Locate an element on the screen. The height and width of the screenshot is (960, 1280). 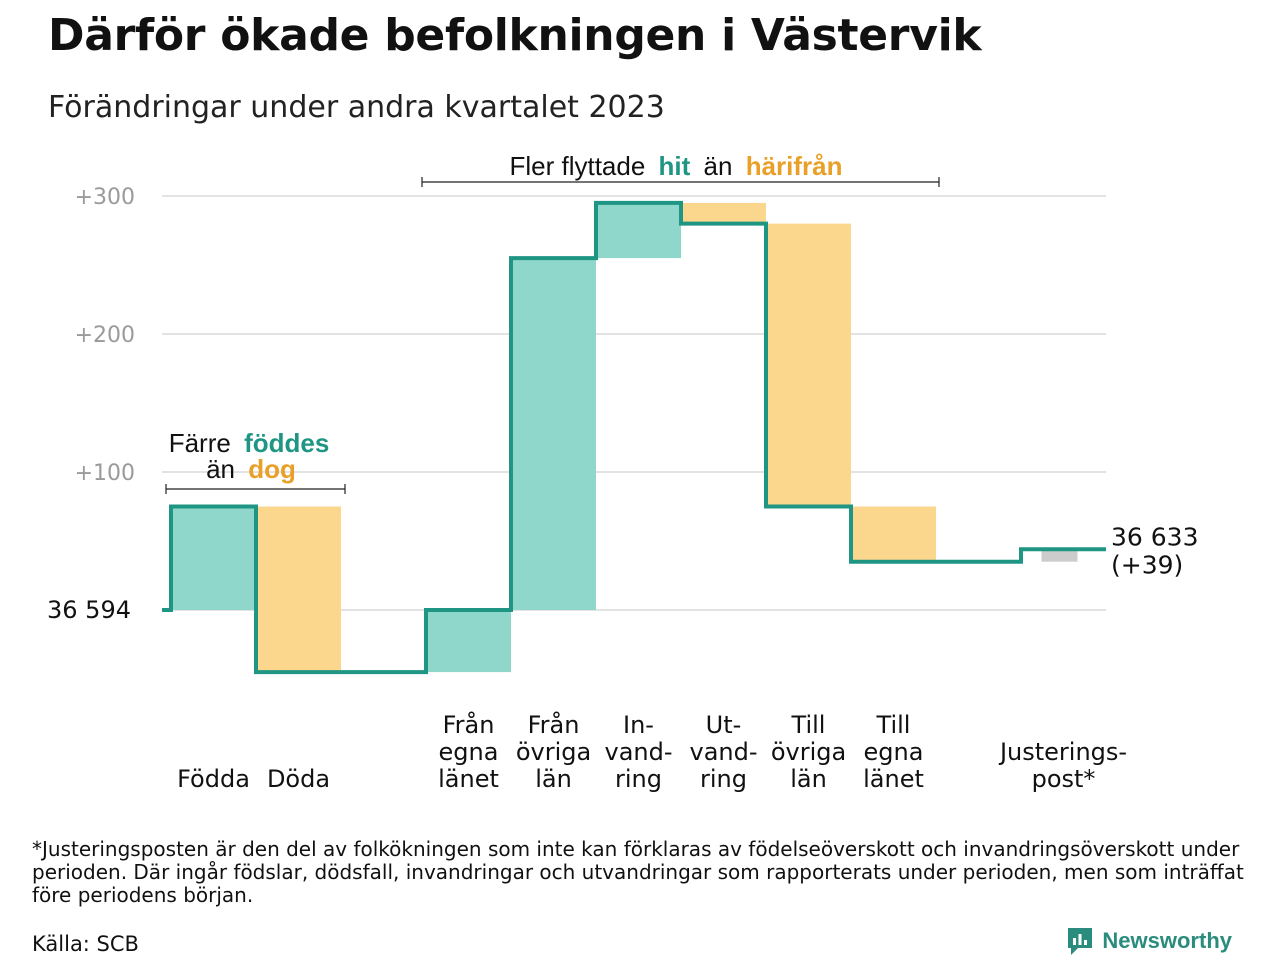
migration-annotation: Fler flyttade hit än härifrån is located at coordinates (675, 166).